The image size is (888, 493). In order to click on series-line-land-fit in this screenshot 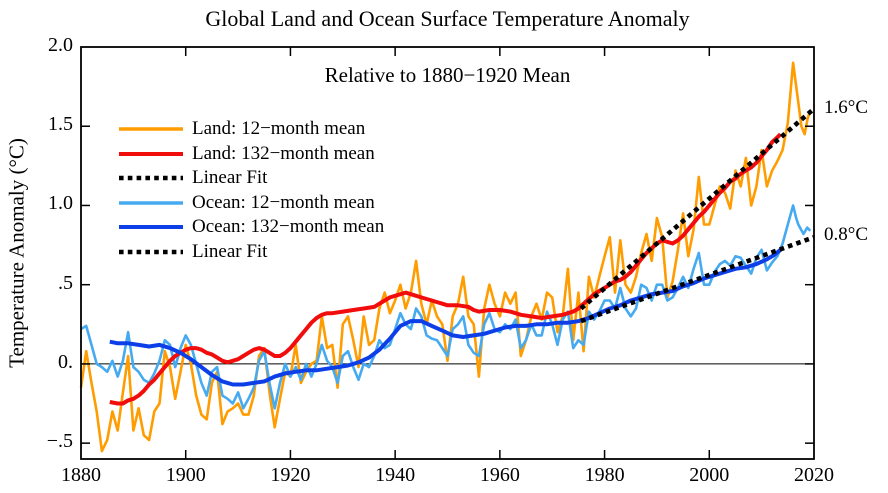, I will do `click(697, 209)`.